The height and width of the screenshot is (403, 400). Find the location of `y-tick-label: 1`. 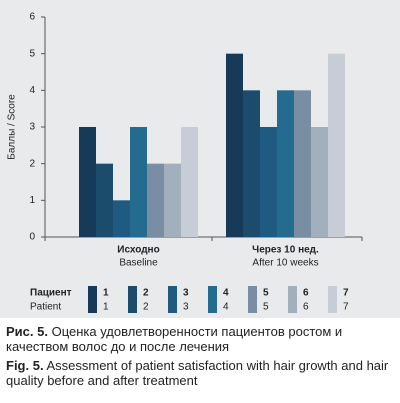

y-tick-label: 1 is located at coordinates (32, 200).